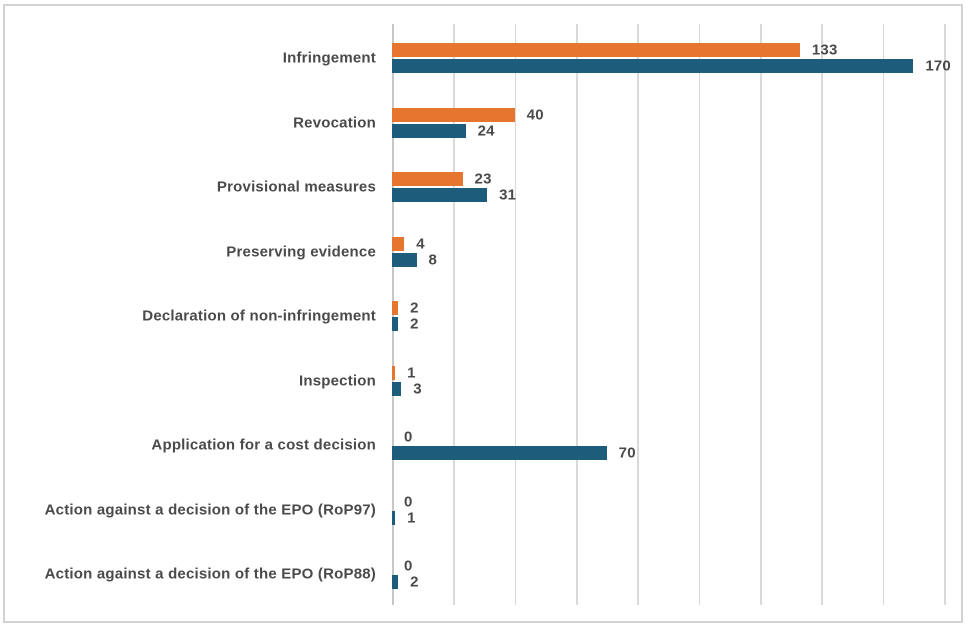 The height and width of the screenshot is (634, 973). Describe the element at coordinates (486, 131) in the screenshot. I see `value-label: 24` at that location.